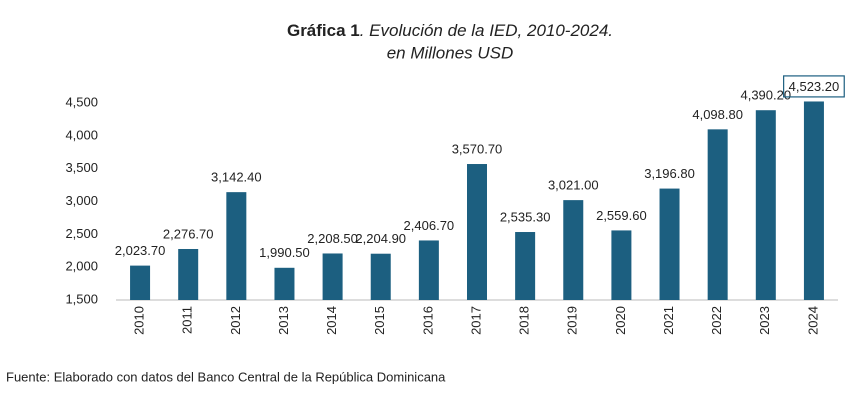  Describe the element at coordinates (717, 114) in the screenshot. I see `value-label: 4,098.80` at that location.